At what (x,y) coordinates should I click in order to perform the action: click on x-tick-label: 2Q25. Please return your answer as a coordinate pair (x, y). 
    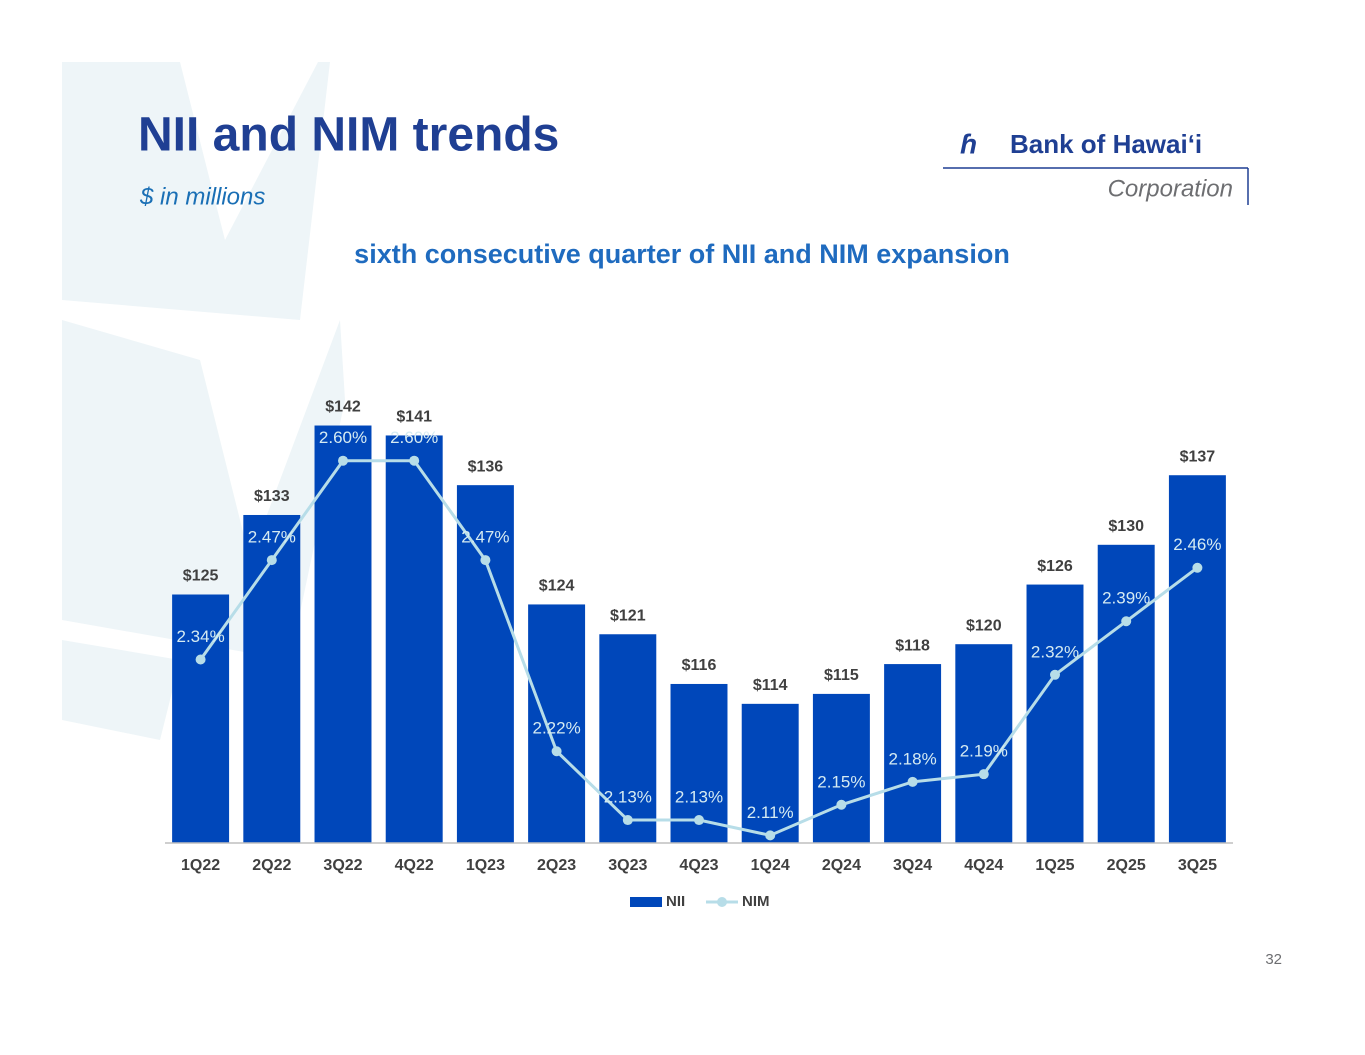
    Looking at the image, I should click on (1126, 865).